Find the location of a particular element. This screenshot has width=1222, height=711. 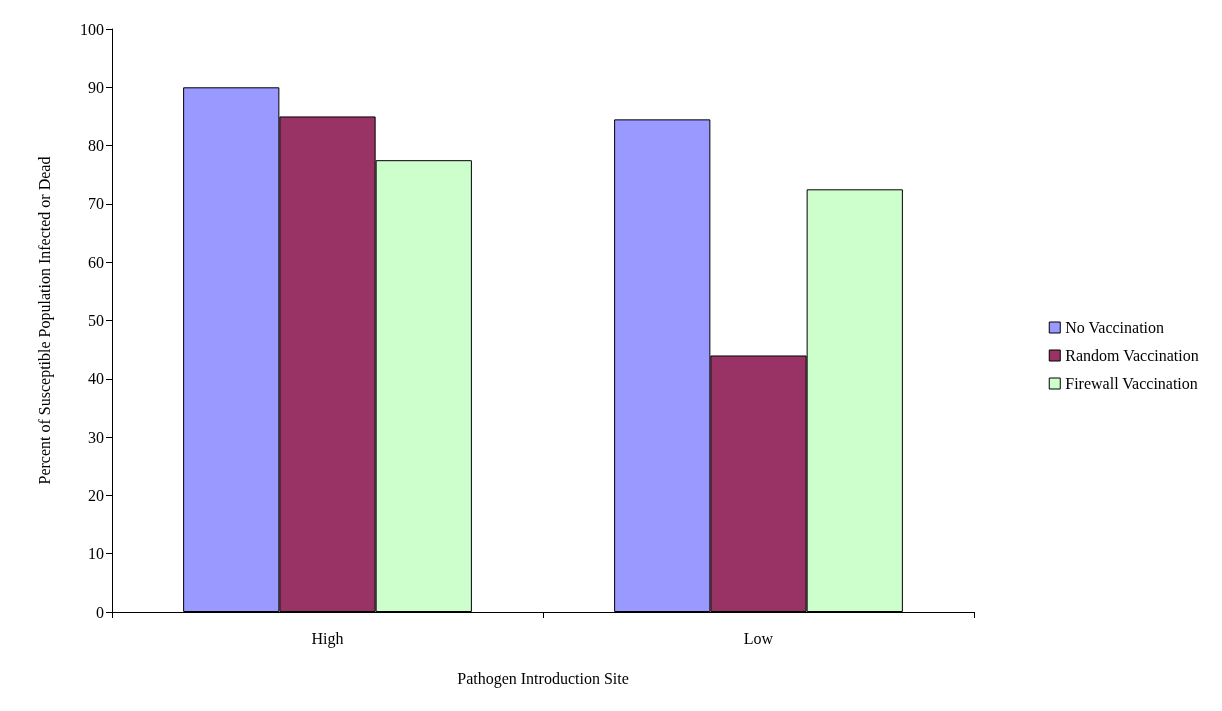

y-axis-title: Percent of Susceptible Population Infected or Dead is located at coordinates (44, 320).